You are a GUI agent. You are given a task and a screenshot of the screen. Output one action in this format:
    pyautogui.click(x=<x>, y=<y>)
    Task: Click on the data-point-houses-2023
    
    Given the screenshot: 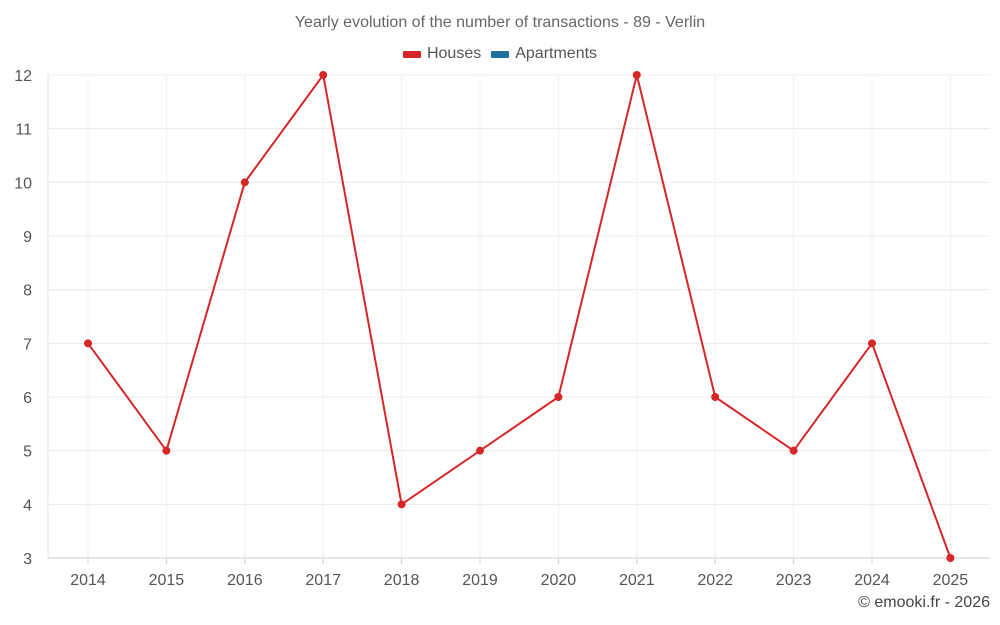 What is the action you would take?
    pyautogui.click(x=793, y=450)
    